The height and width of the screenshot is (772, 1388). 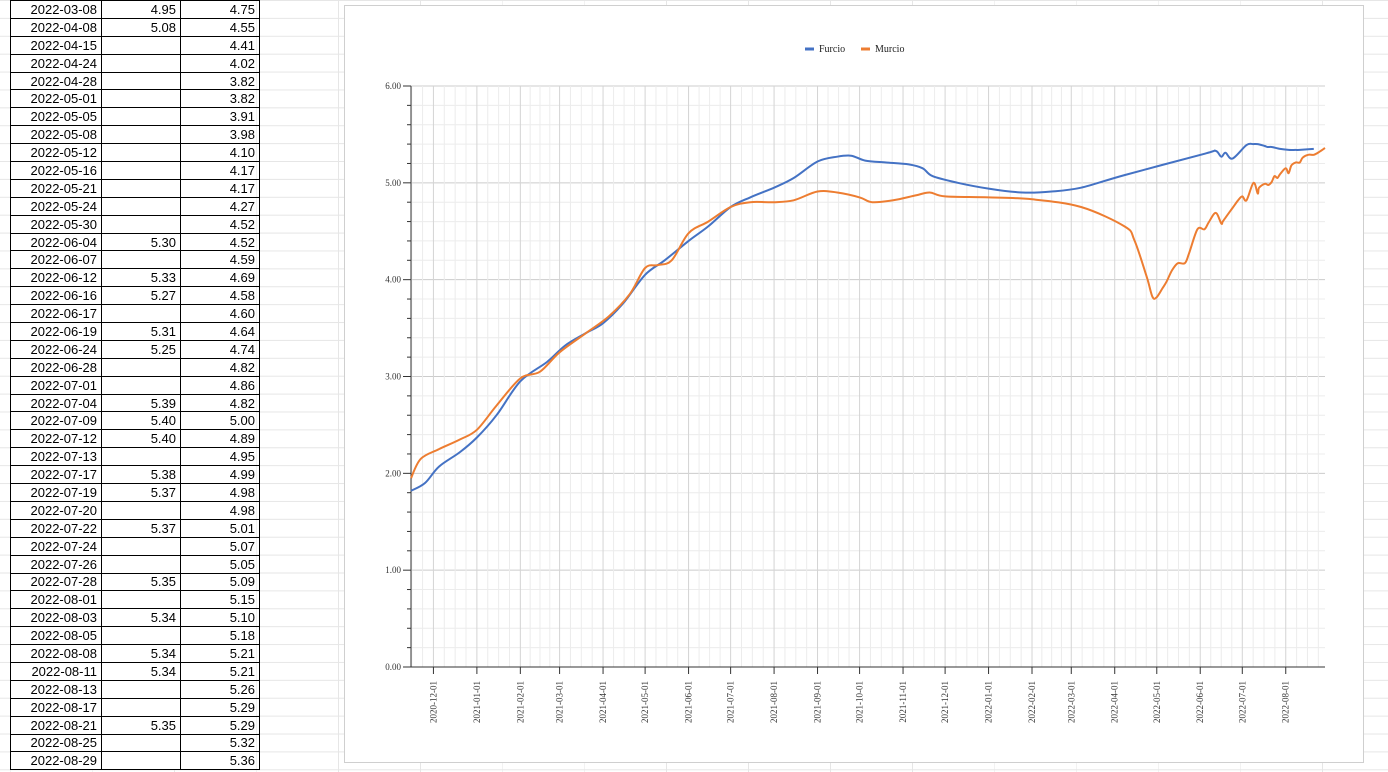 I want to click on table-row: 2022-05-21 4.17, so click(x=135, y=188).